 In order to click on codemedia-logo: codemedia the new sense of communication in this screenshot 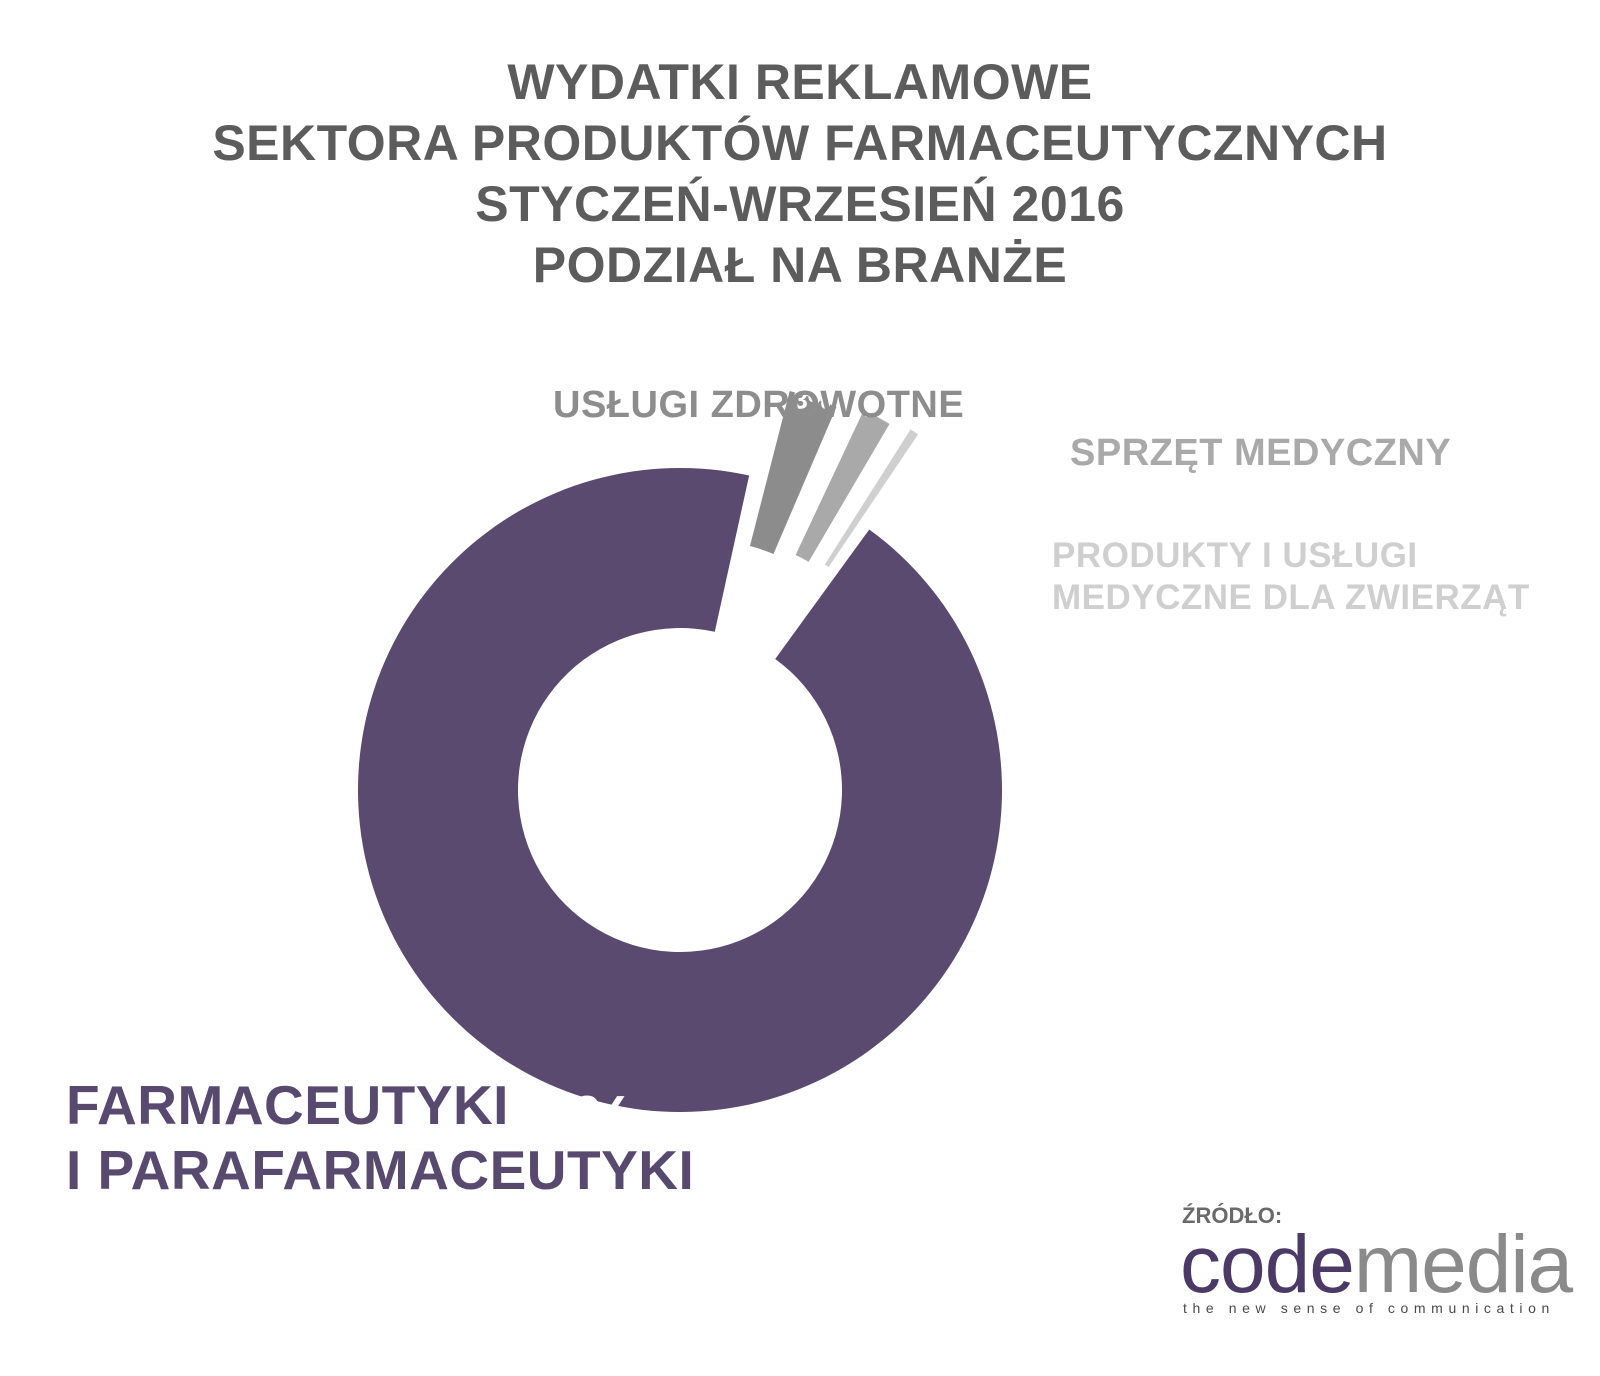, I will do `click(1376, 1270)`.